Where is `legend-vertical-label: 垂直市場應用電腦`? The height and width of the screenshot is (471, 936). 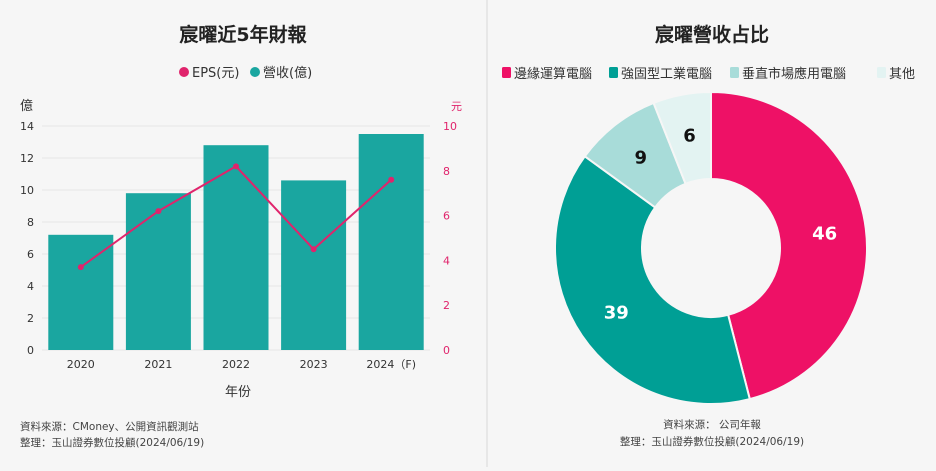 legend-vertical-label: 垂直市場應用電腦 is located at coordinates (794, 74).